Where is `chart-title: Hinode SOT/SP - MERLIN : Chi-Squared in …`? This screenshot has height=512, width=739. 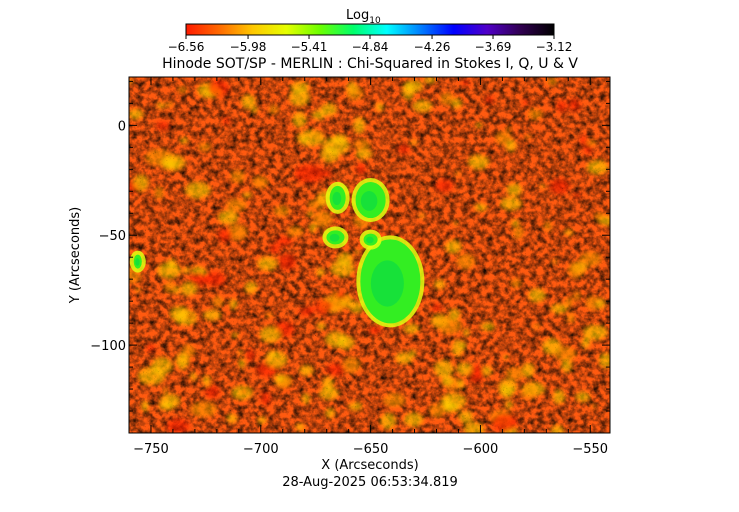 chart-title: Hinode SOT/SP - MERLIN : Chi-Squared in … is located at coordinates (370, 64).